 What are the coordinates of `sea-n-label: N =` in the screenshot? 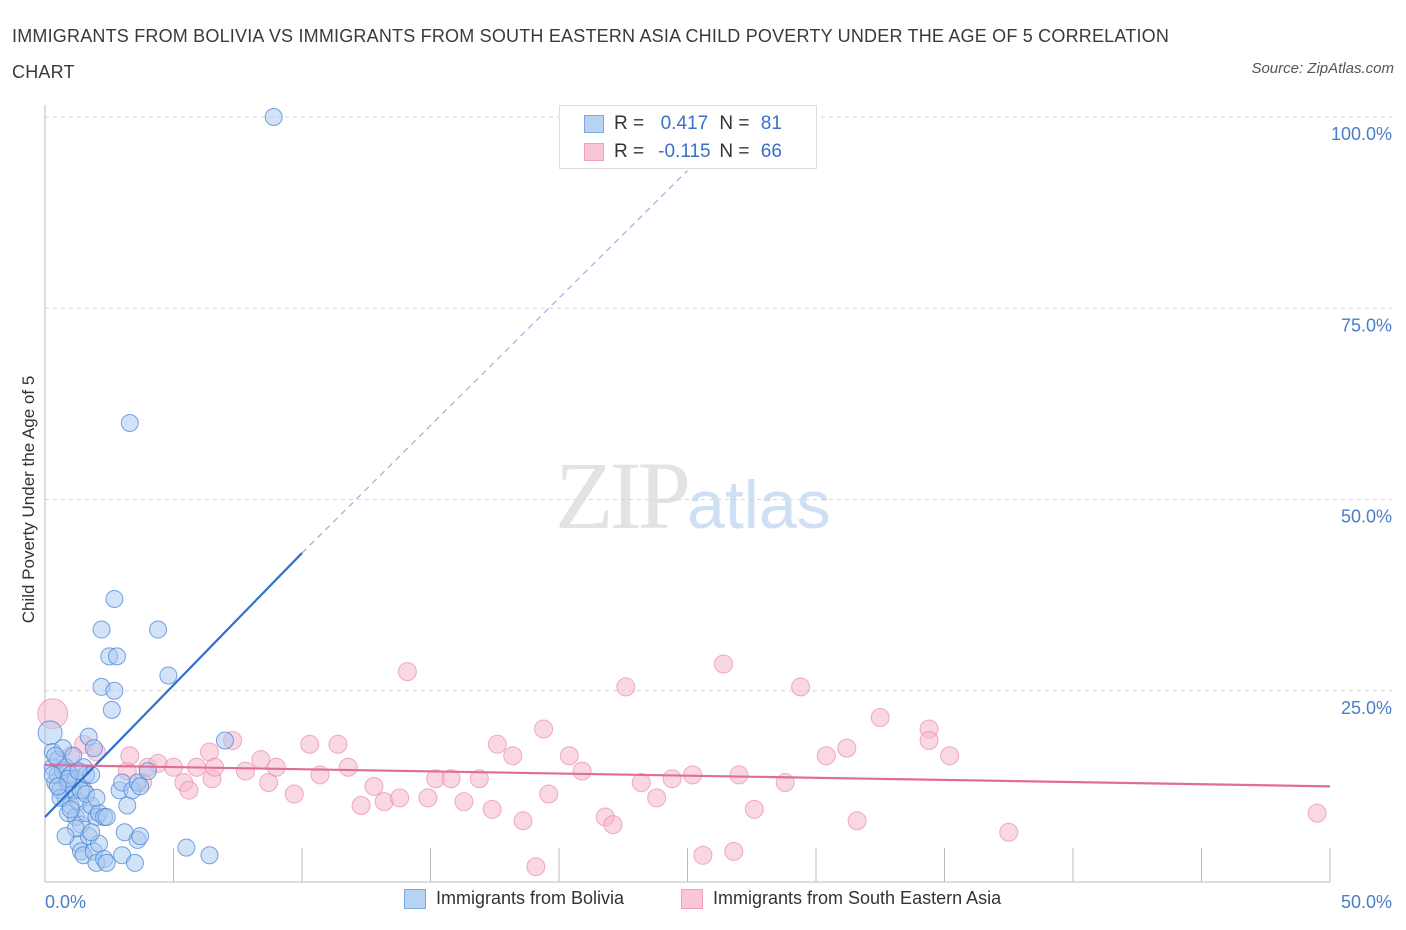 It's located at (734, 151).